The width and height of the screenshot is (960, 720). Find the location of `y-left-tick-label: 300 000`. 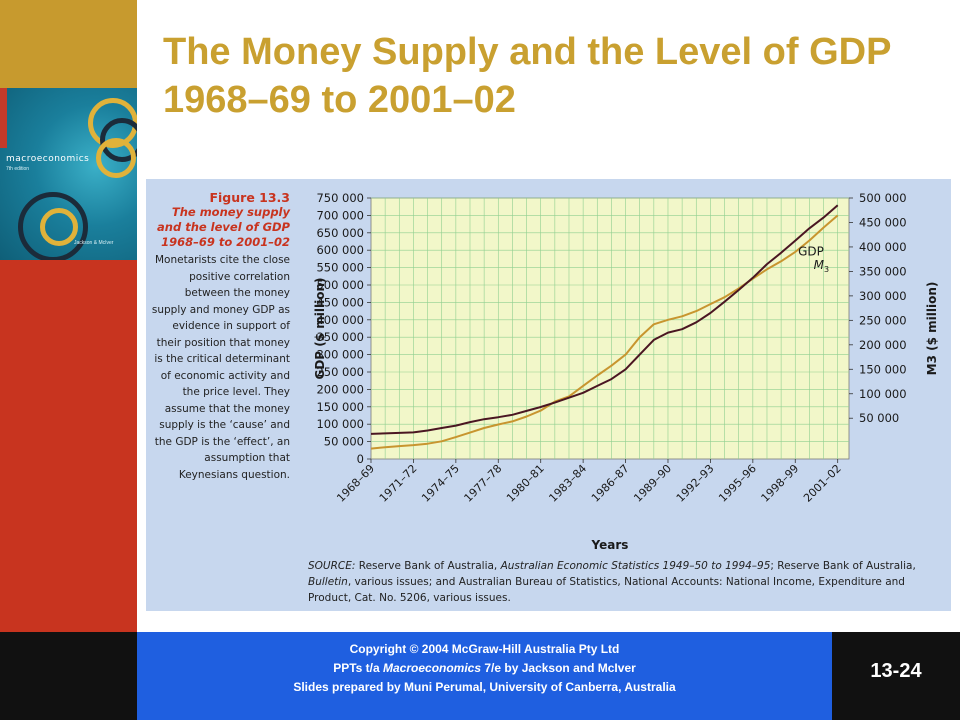

y-left-tick-label: 300 000 is located at coordinates (340, 355).